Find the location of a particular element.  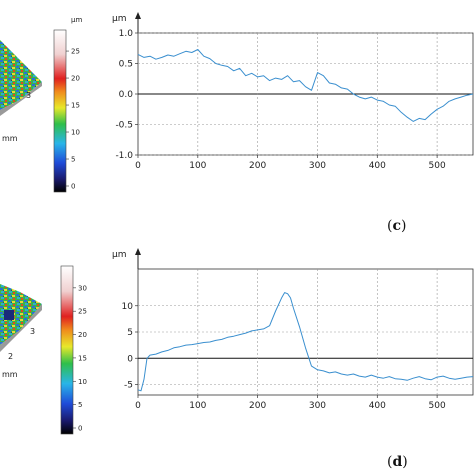

plot-d-x-tick-label: 100 is located at coordinates (197, 406).